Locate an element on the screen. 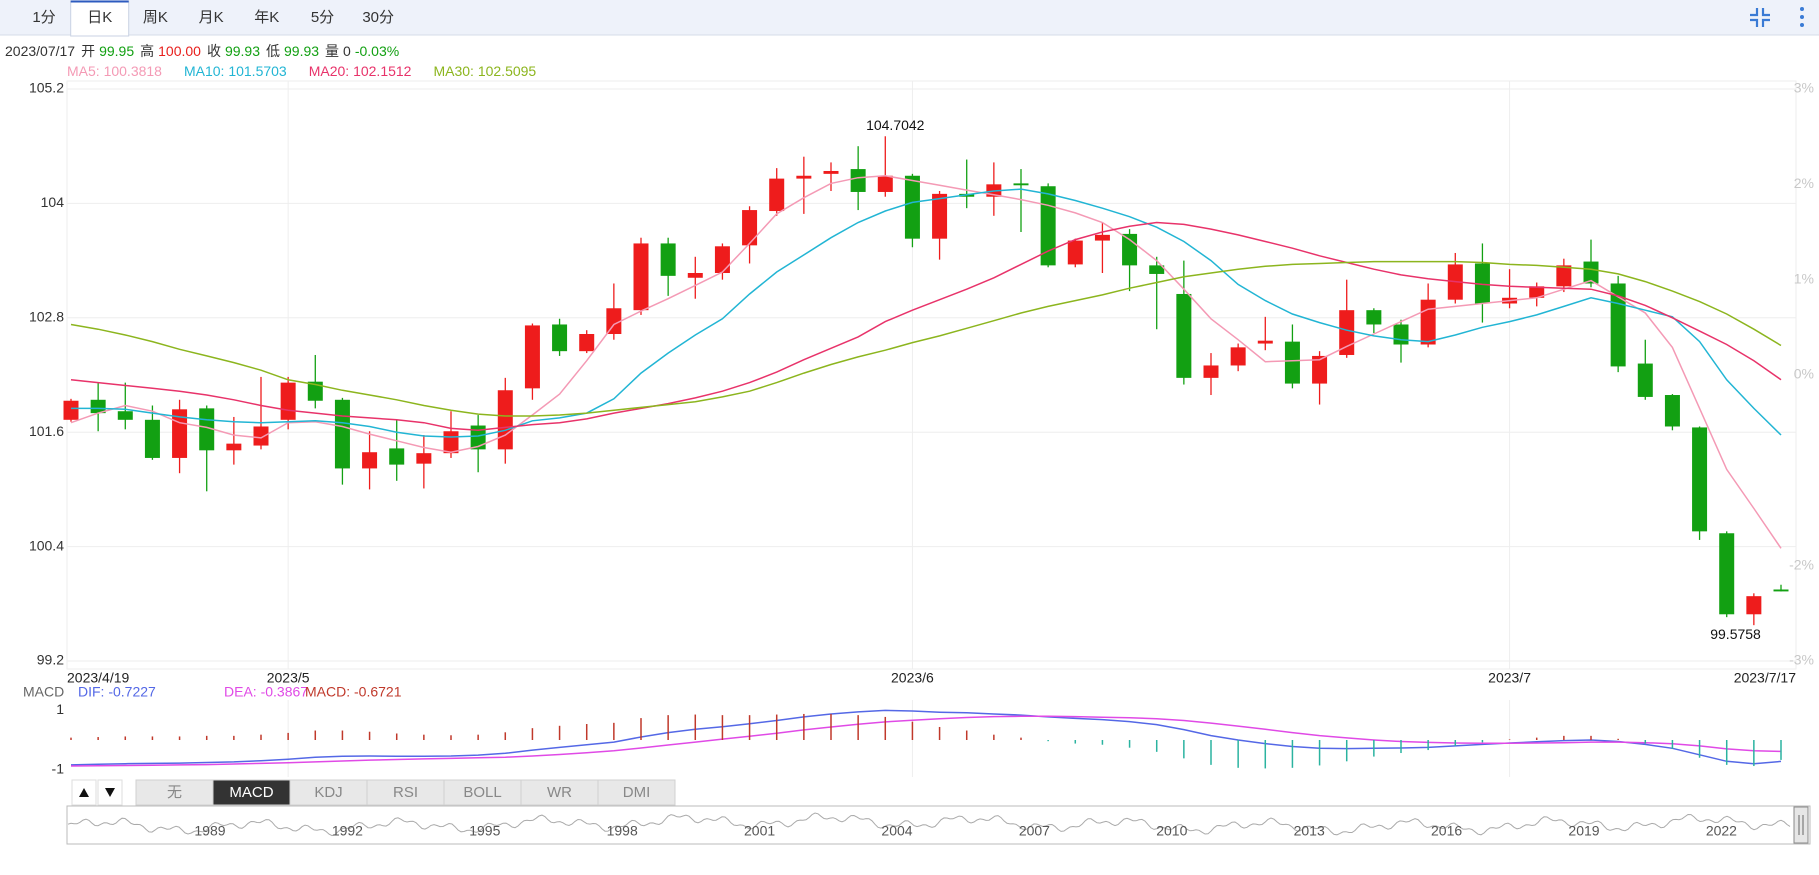  down-arrow-icon is located at coordinates (110, 792).